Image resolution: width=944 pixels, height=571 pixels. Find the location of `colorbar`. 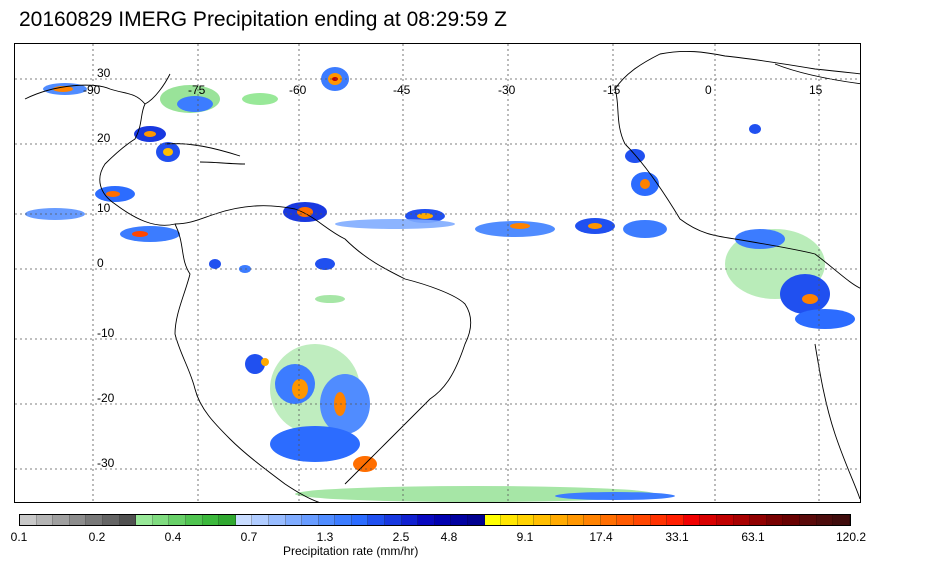

colorbar is located at coordinates (435, 520).